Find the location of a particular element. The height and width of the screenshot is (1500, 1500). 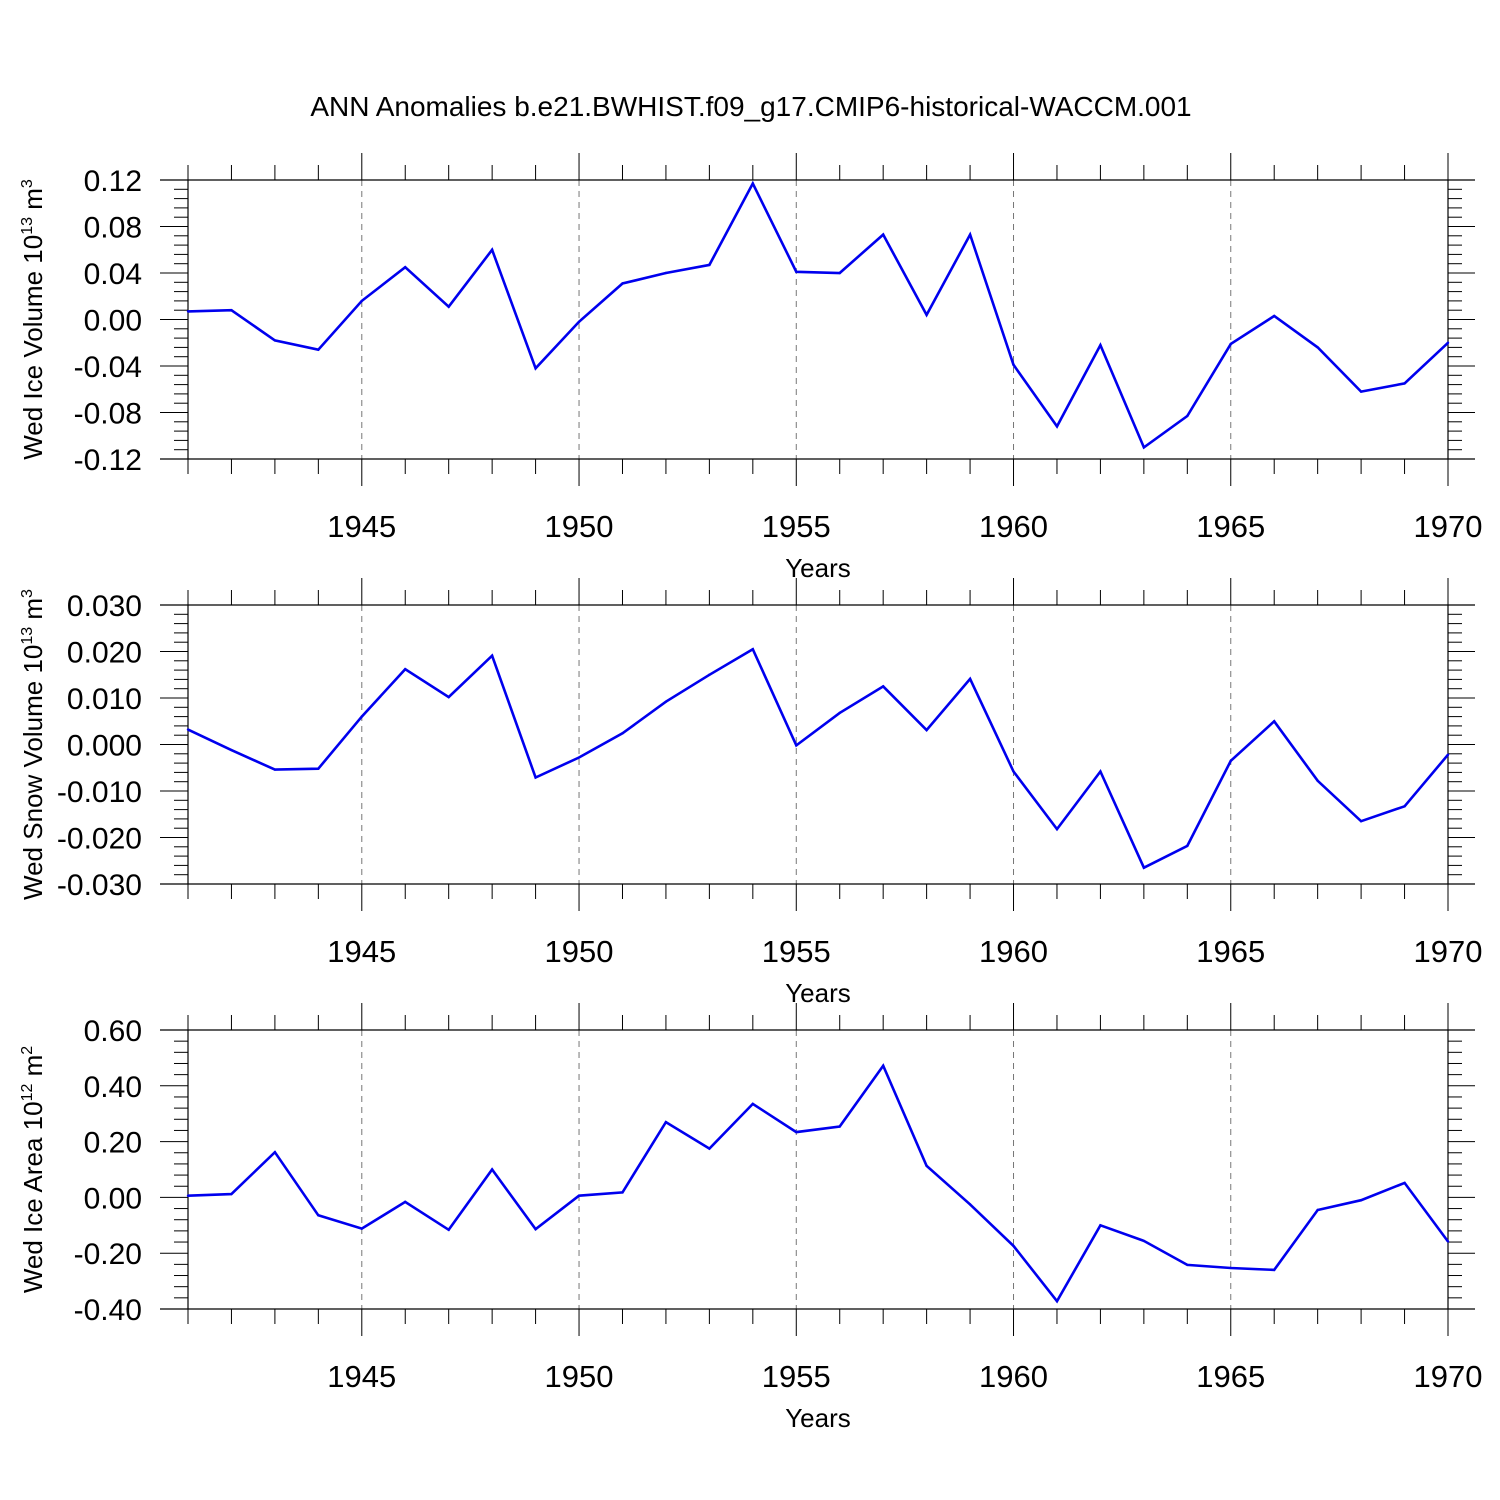

y-tick-label: 0.030 is located at coordinates (104, 606).